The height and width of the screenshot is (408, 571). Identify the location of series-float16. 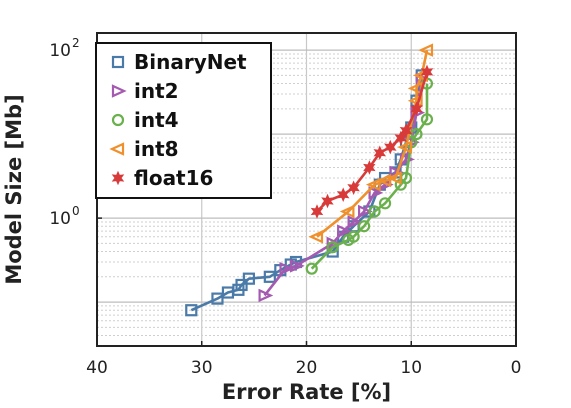
(372, 141).